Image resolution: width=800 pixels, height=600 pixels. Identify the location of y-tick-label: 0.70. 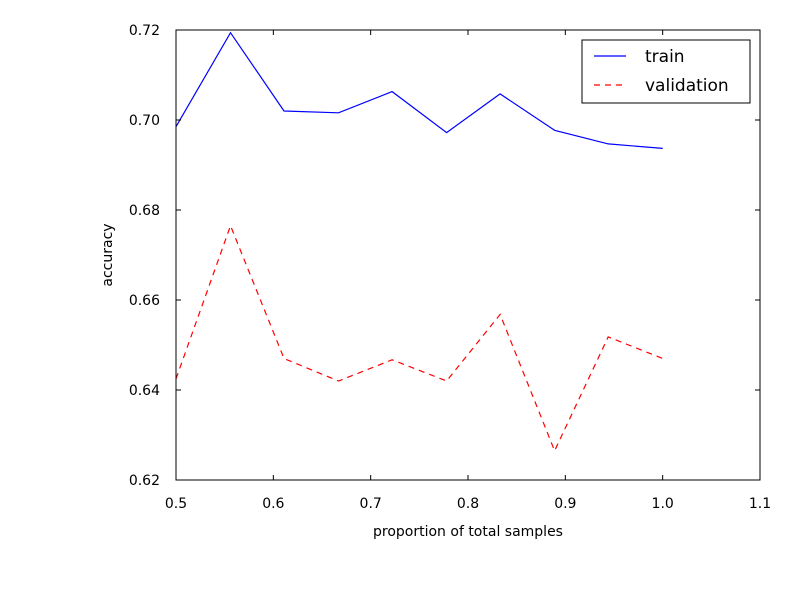
(144, 121).